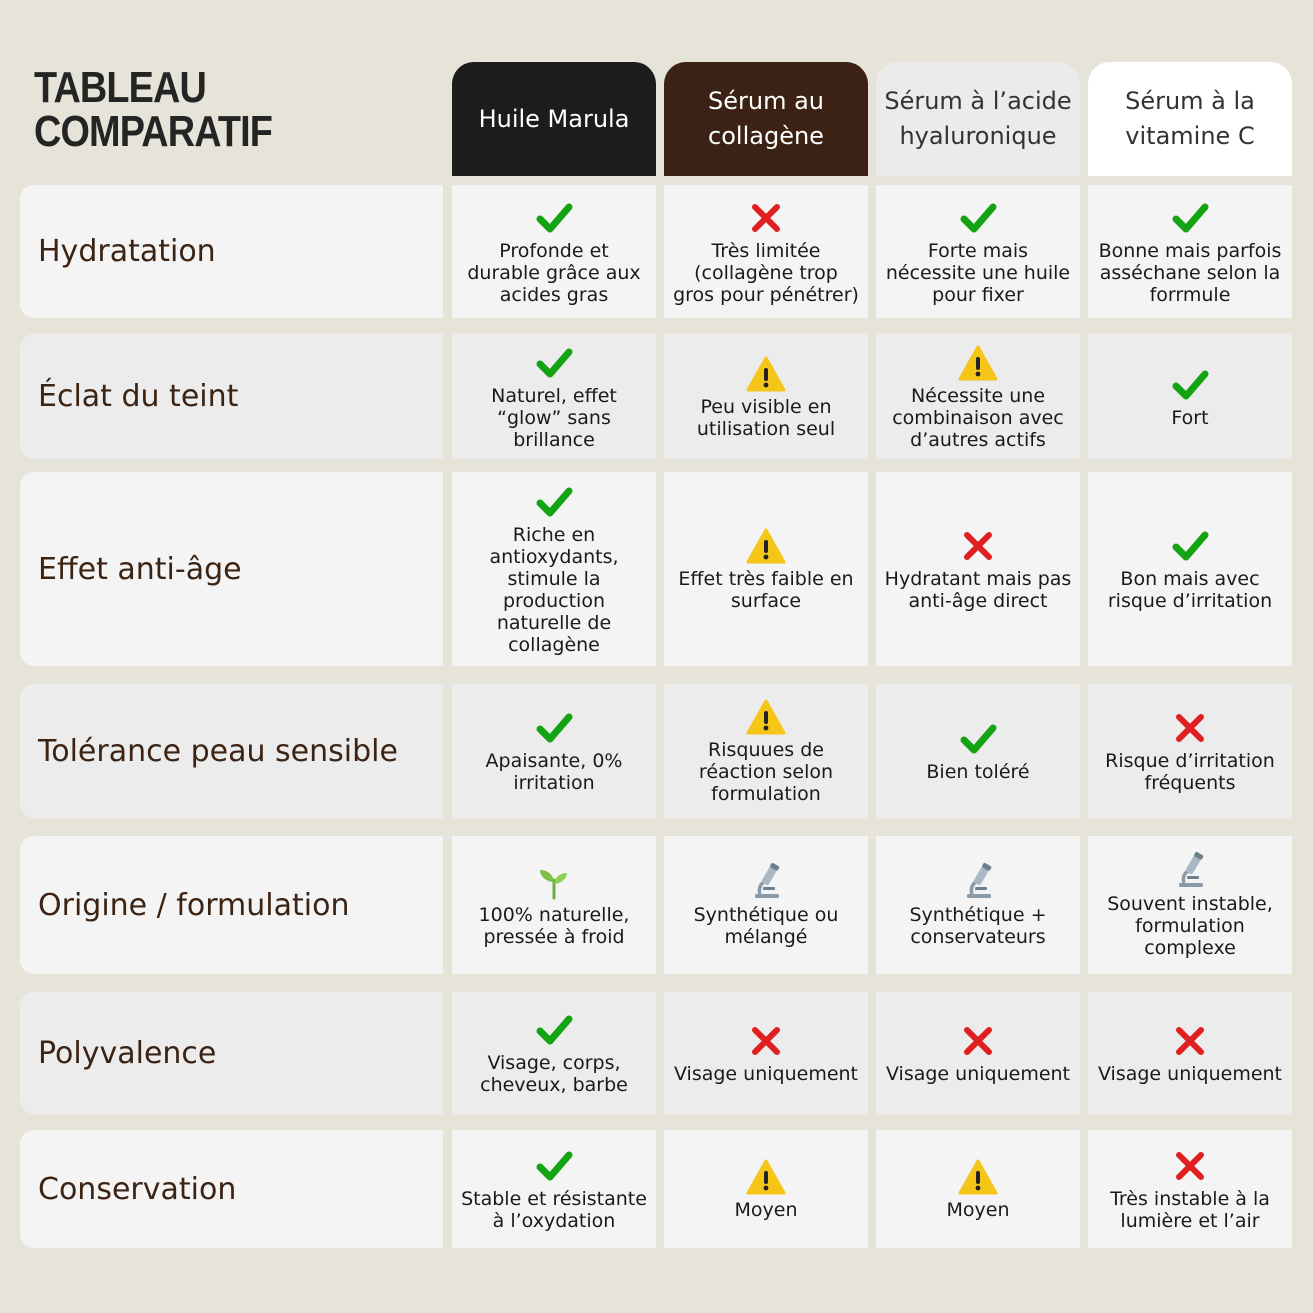  Describe the element at coordinates (554, 417) in the screenshot. I see `cell-text: Naturel, effet “glow” sans brillance` at that location.